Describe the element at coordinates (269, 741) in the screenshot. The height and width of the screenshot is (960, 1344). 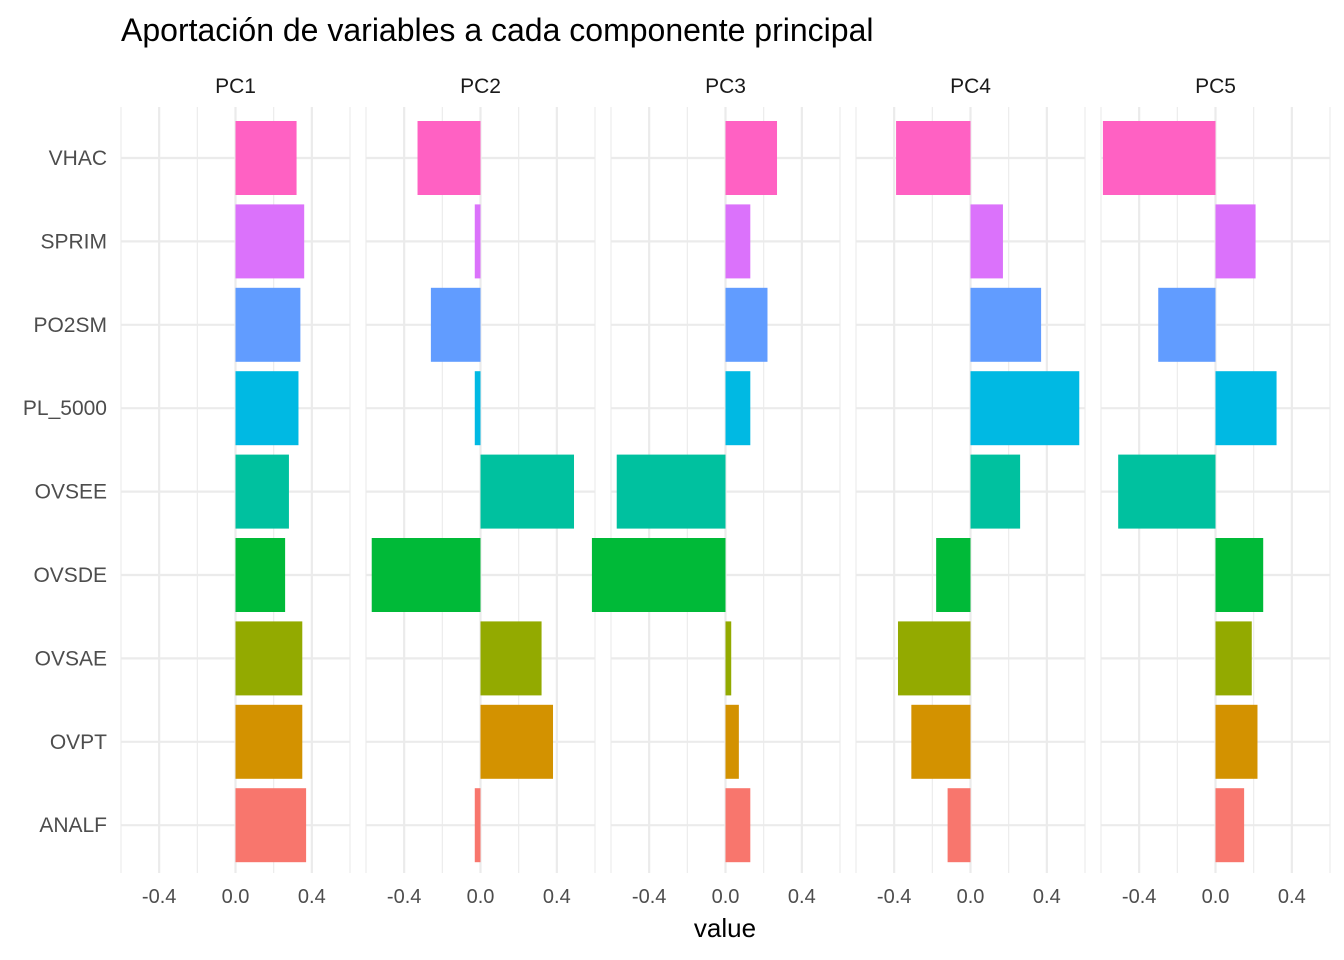
I see `bar-pc1-ovpt` at that location.